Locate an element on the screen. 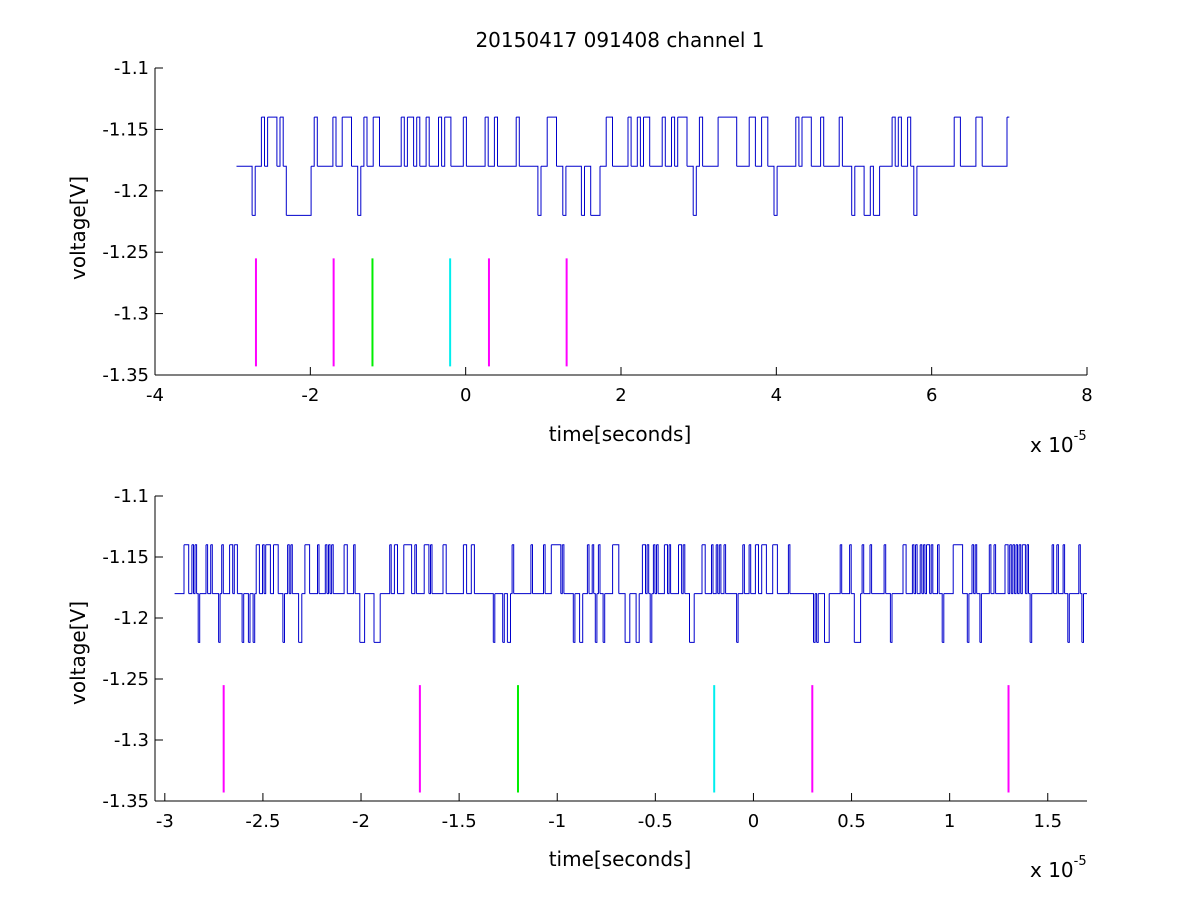 The height and width of the screenshot is (901, 1200). top-x-tick-label: 0 is located at coordinates (465, 395).